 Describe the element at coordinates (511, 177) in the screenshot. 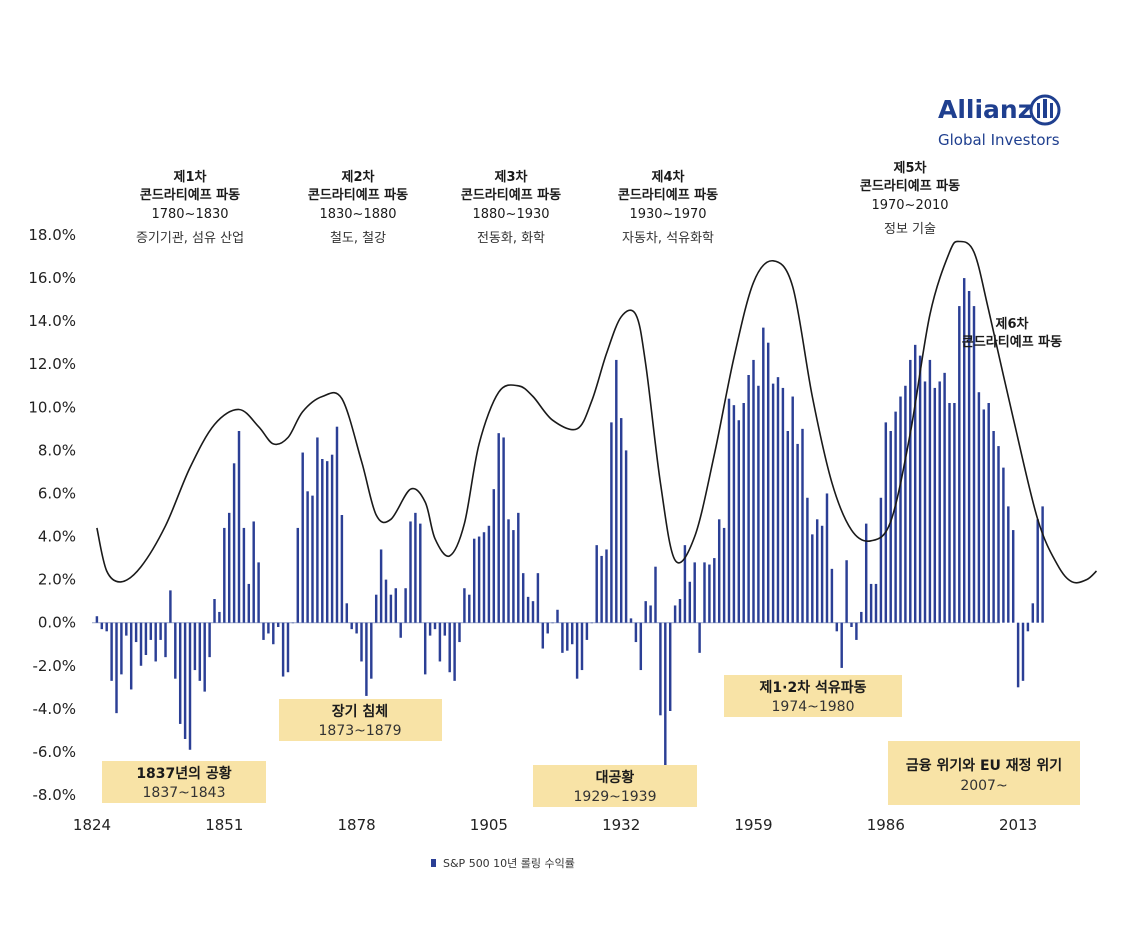

I see `wave-3-title: 제3차` at that location.